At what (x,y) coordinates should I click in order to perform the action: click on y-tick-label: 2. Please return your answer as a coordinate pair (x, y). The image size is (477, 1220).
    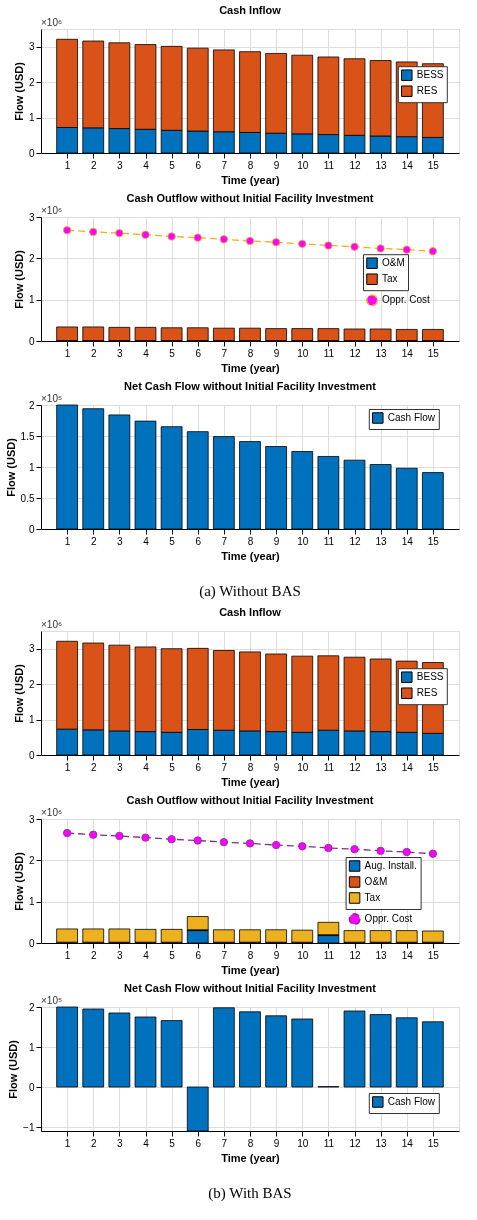
    Looking at the image, I should click on (31, 860).